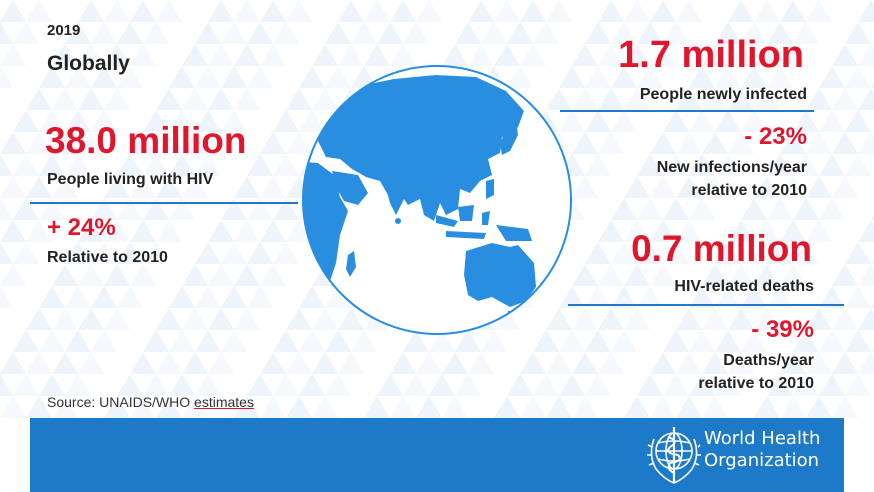 The image size is (874, 492). Describe the element at coordinates (130, 179) in the screenshot. I see `people-living-label: People living with HIV` at that location.